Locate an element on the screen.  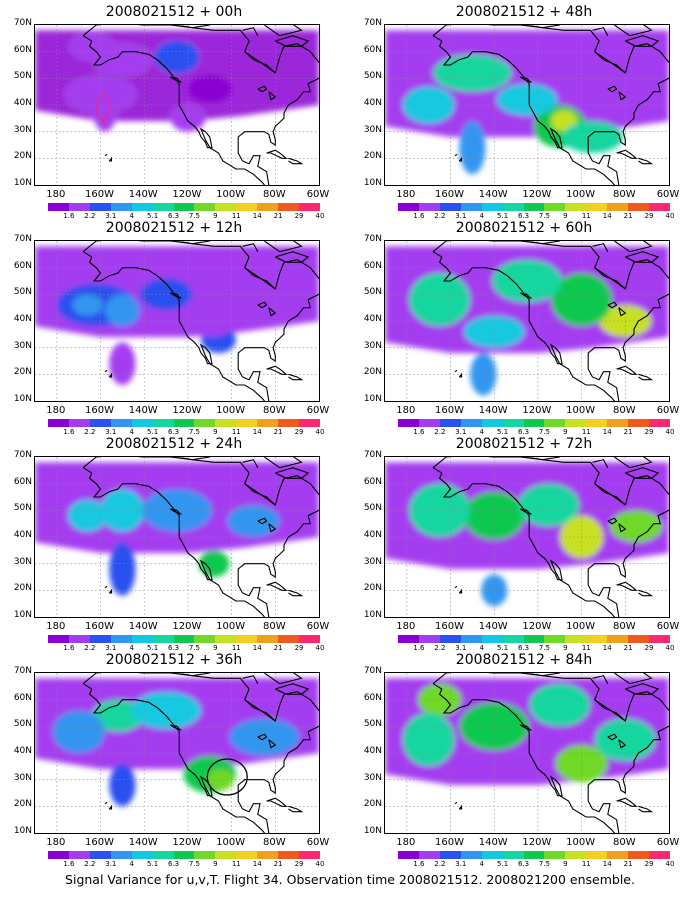
longitude-label: 140W is located at coordinates (143, 842).